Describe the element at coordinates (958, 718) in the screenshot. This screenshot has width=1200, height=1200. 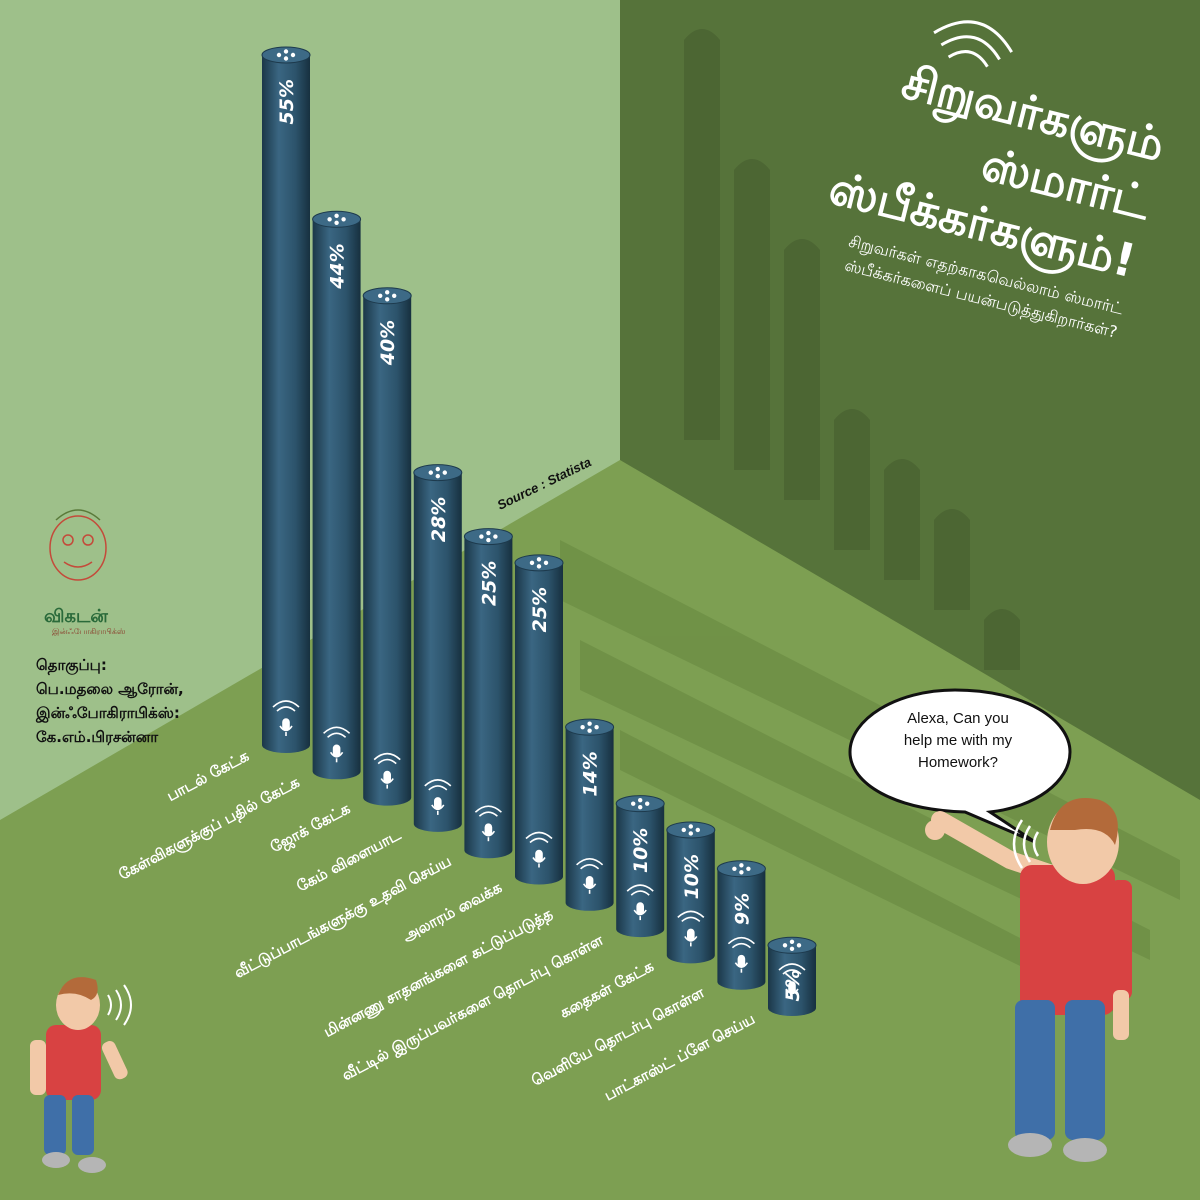
I see `bubble-line-1: Alexa, Can you` at that location.